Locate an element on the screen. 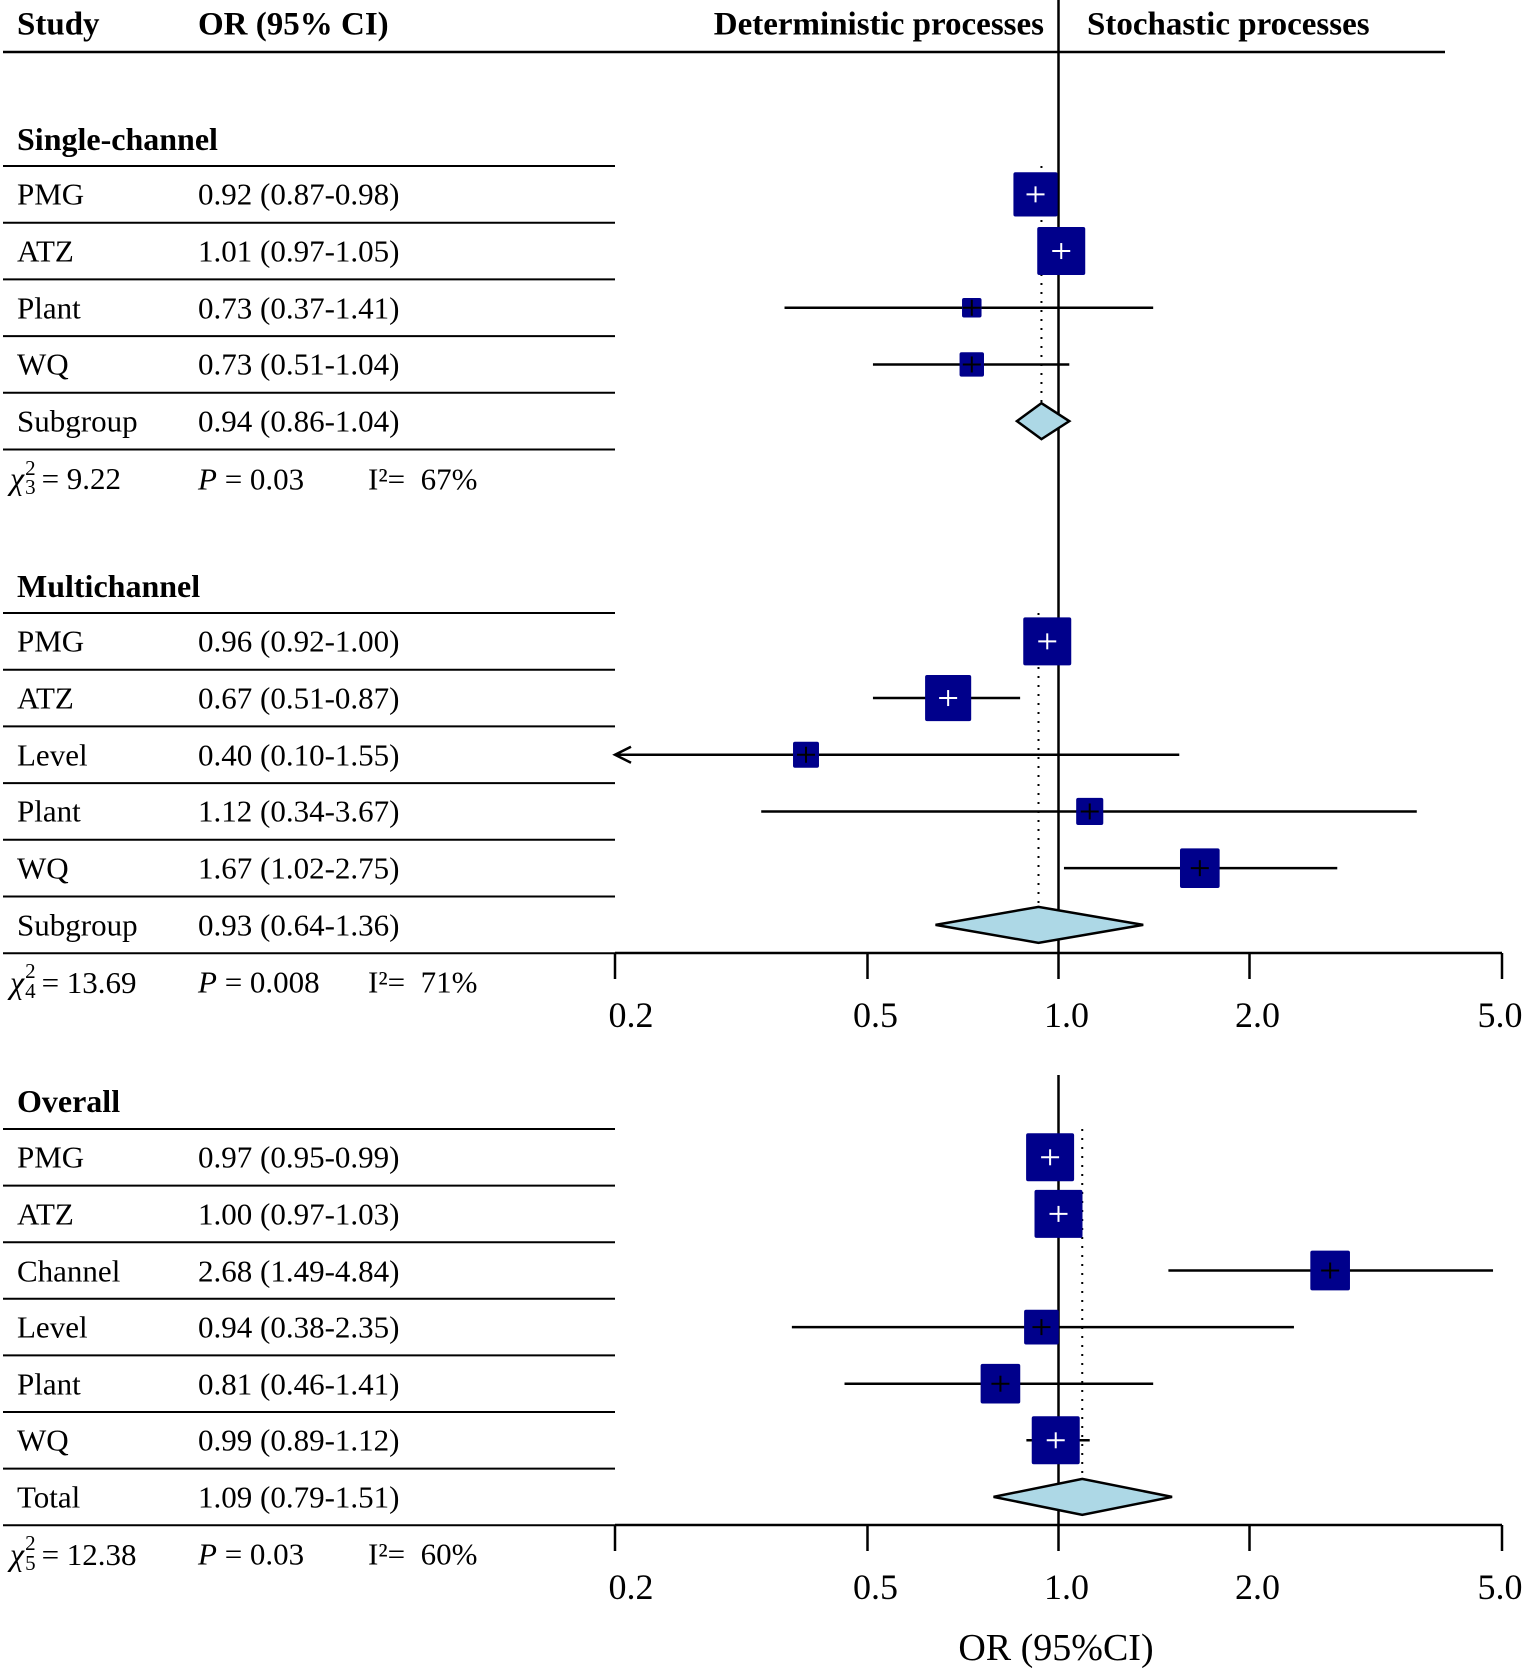 This screenshot has width=1536, height=1675. x-axis-label: OR (95%CI) is located at coordinates (1056, 1648).